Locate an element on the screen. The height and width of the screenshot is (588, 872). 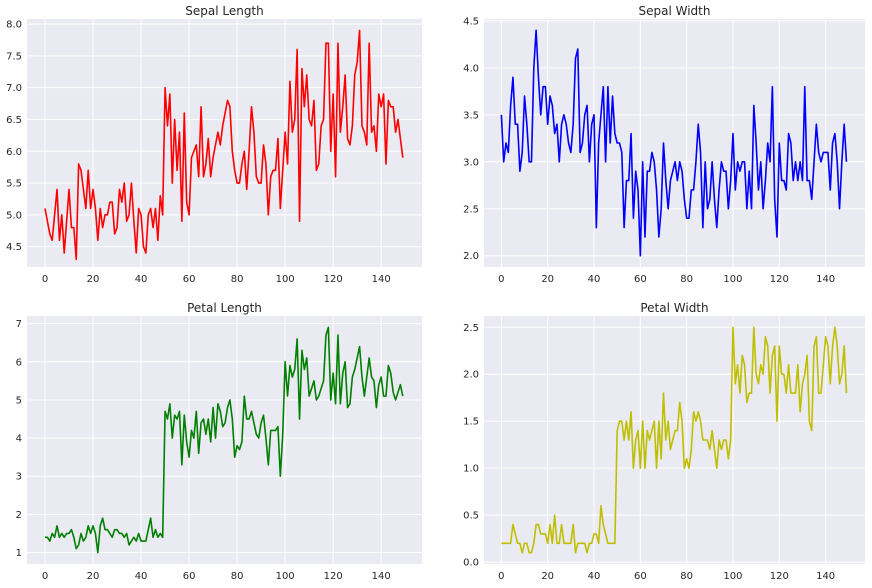
y-tick-label: 7.0 is located at coordinates (14, 88).